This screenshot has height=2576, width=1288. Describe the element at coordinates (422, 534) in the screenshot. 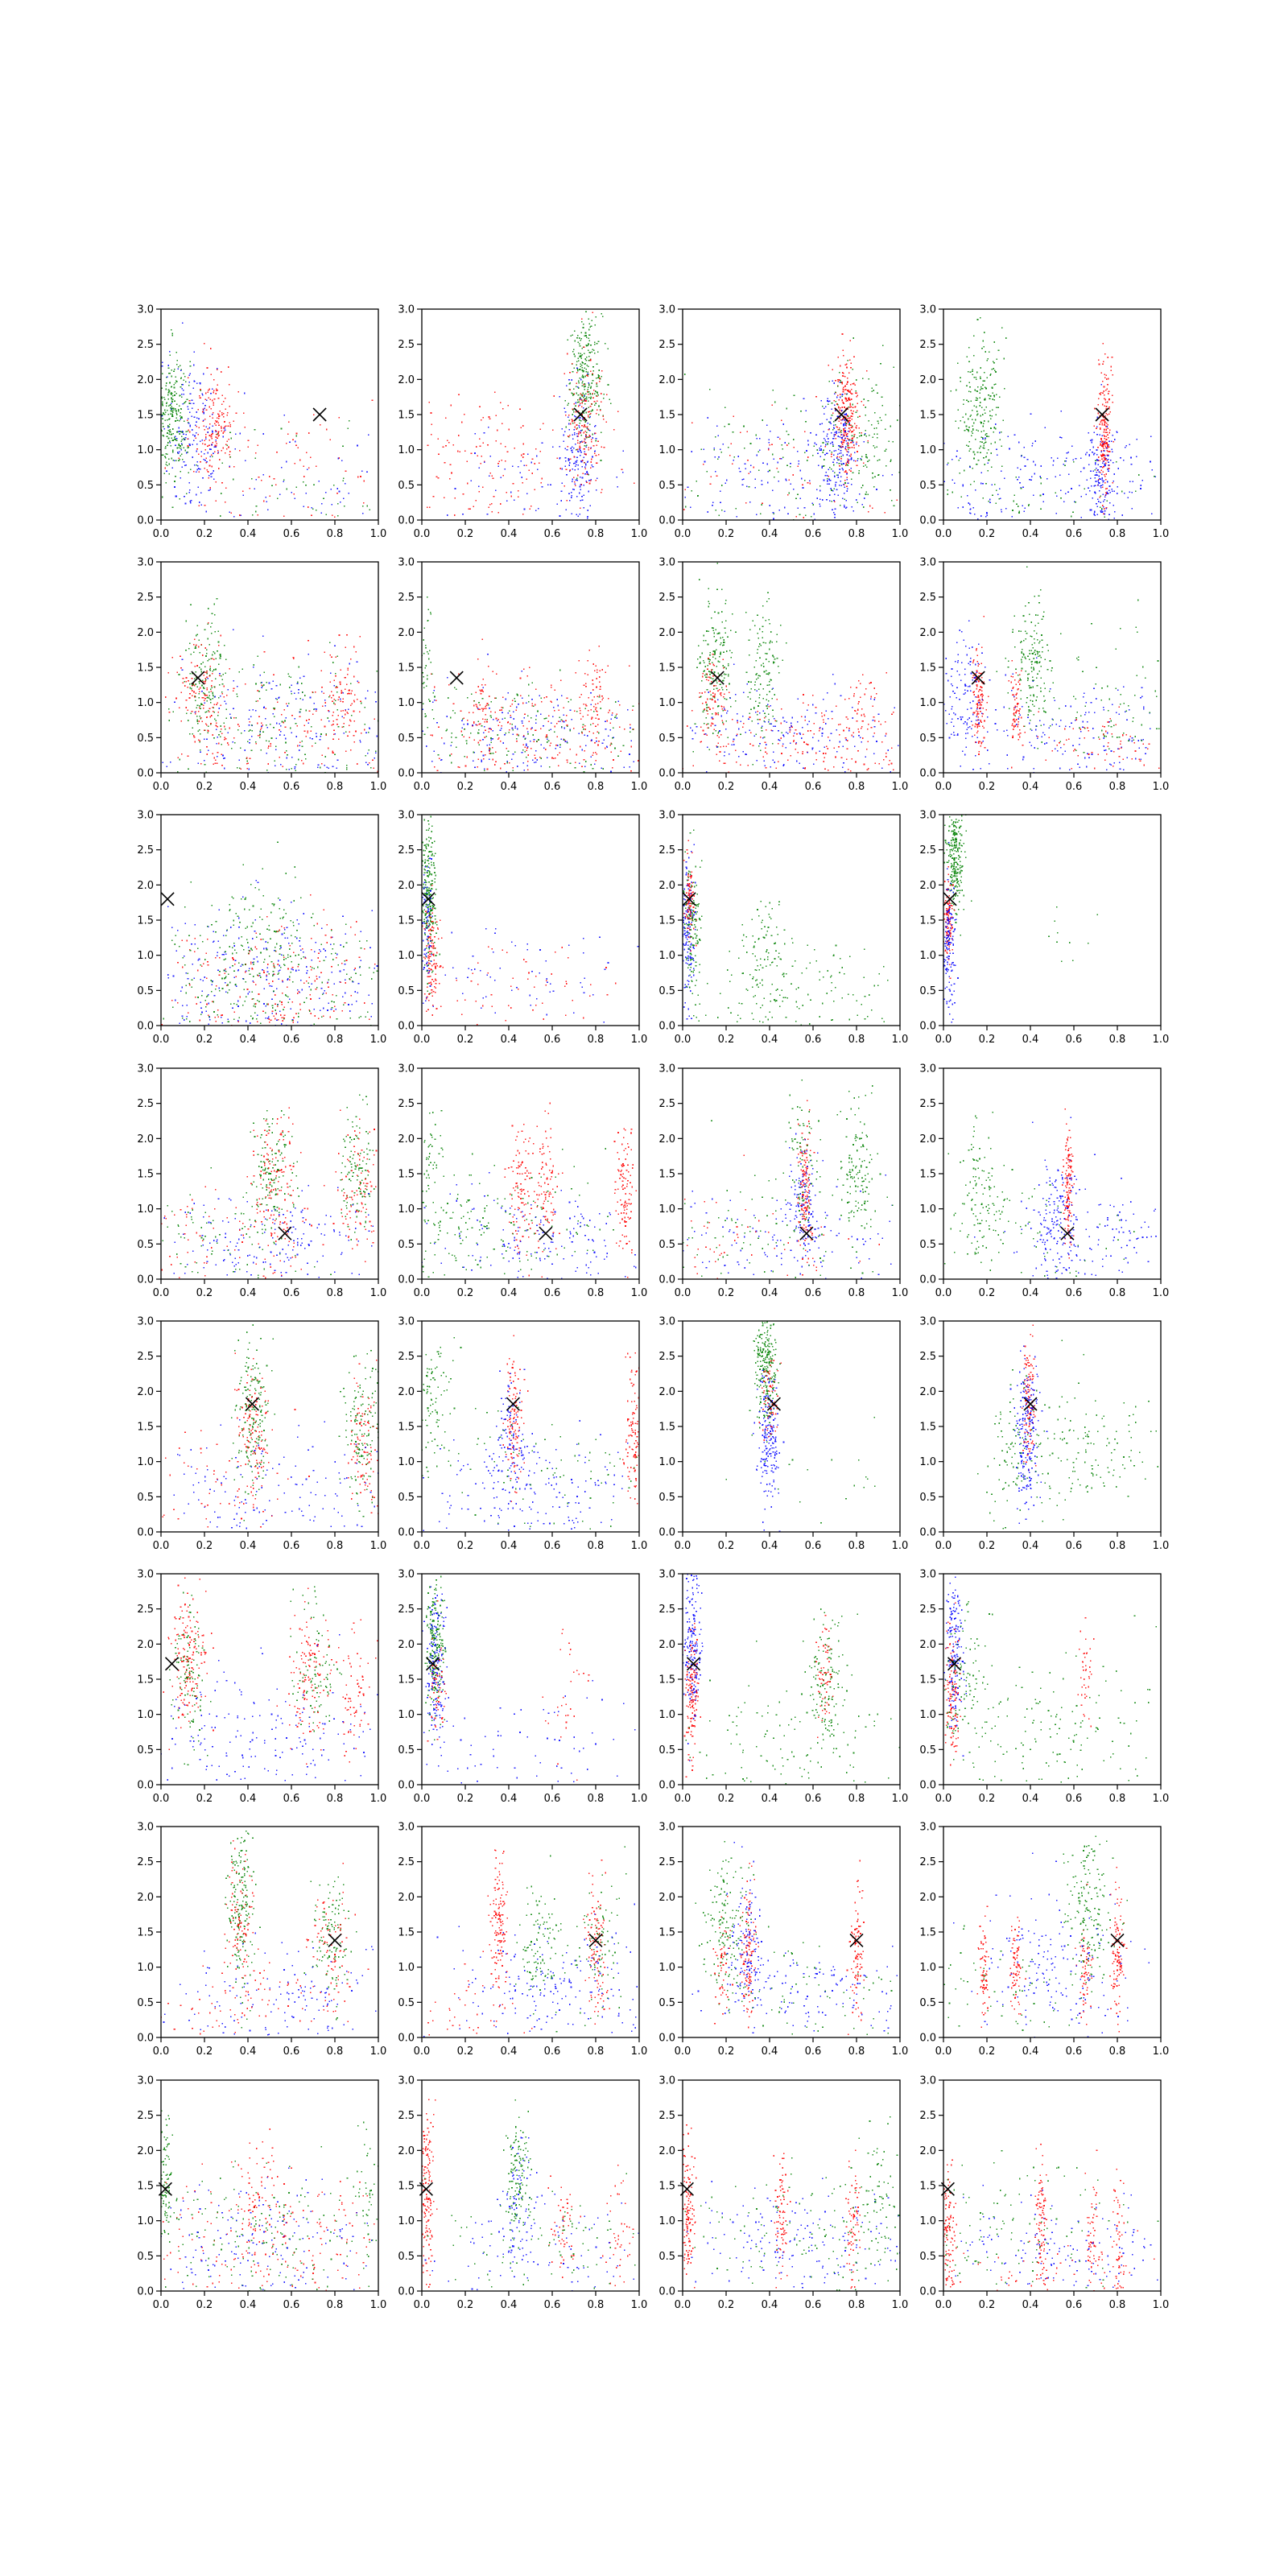

I see `x-tick-label: 0.0` at that location.